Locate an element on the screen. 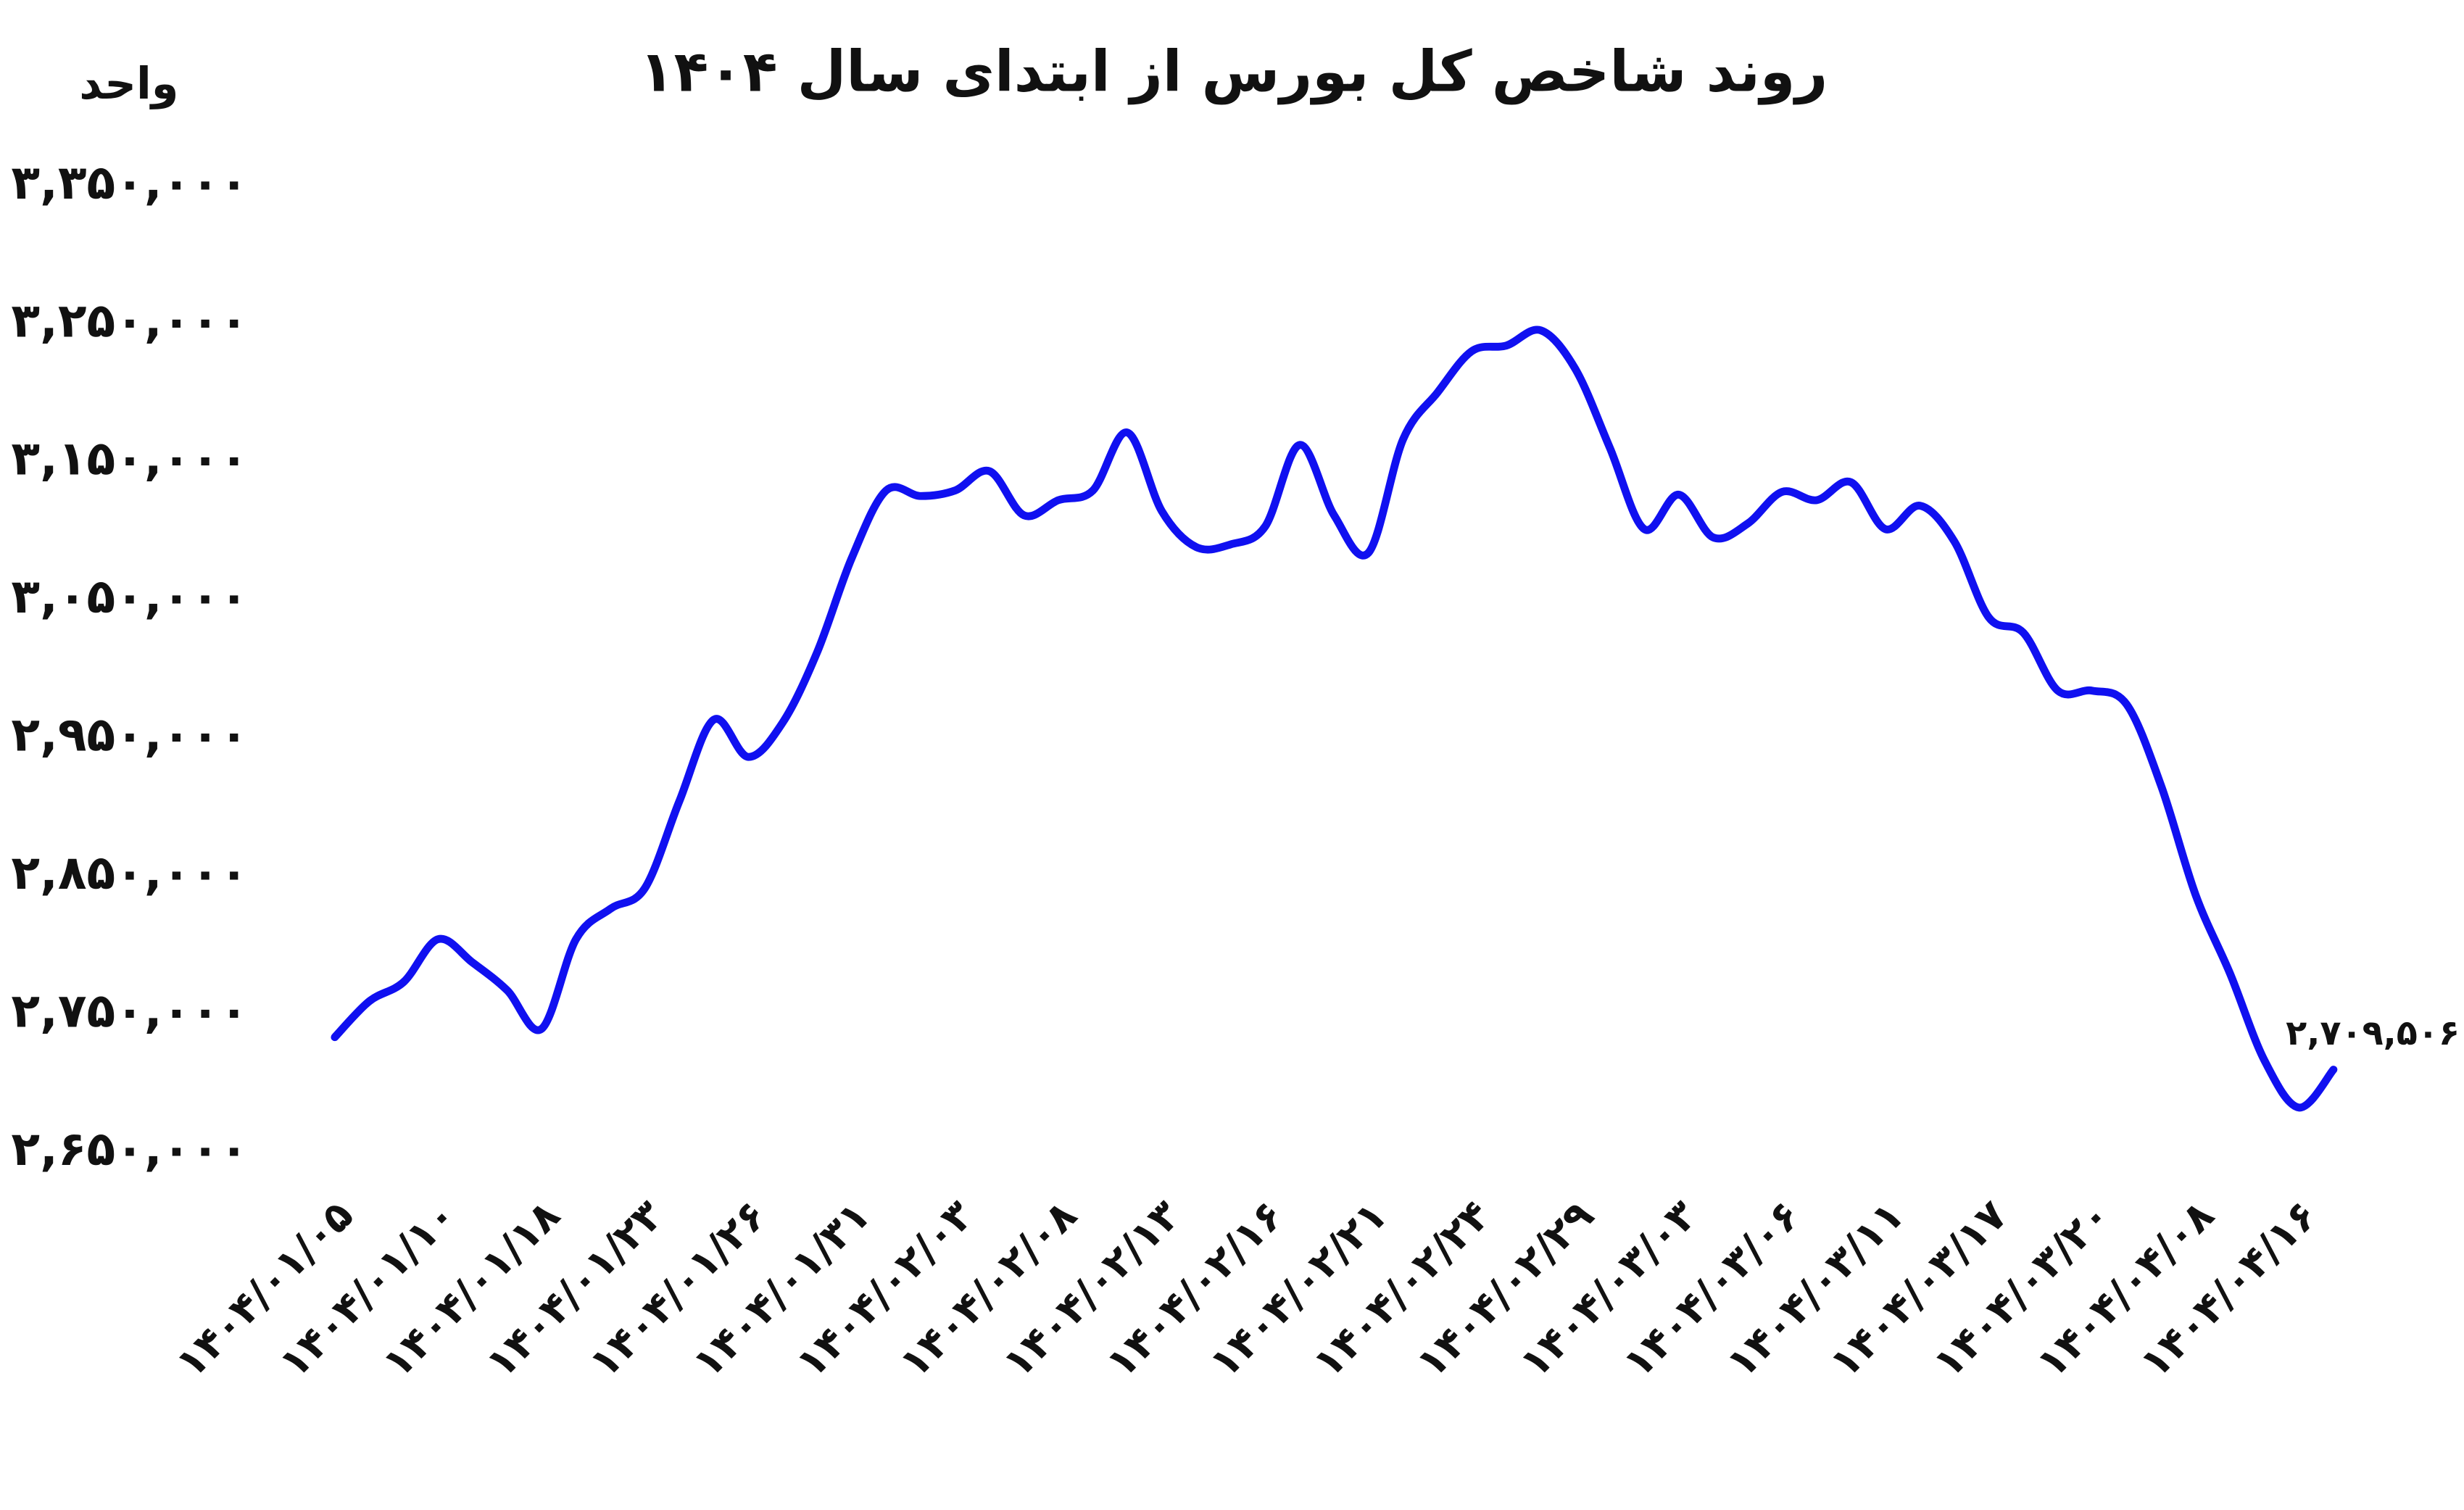  x-tick-label: ۱۴۰۴/۰۱/۰۵ is located at coordinates (265, 1289).